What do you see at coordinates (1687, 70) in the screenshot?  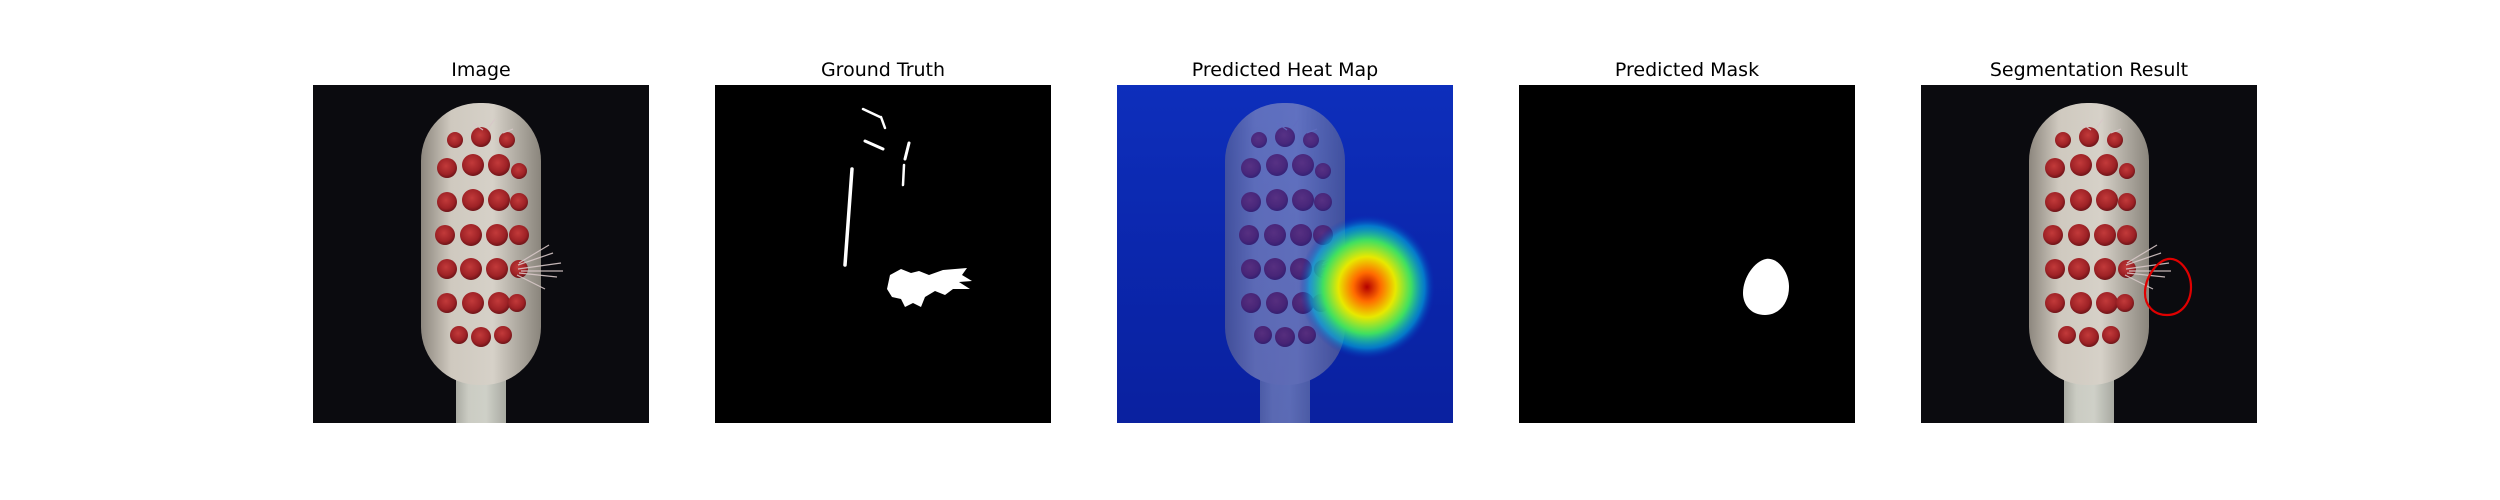 I see `panel-title: Predicted Mask` at bounding box center [1687, 70].